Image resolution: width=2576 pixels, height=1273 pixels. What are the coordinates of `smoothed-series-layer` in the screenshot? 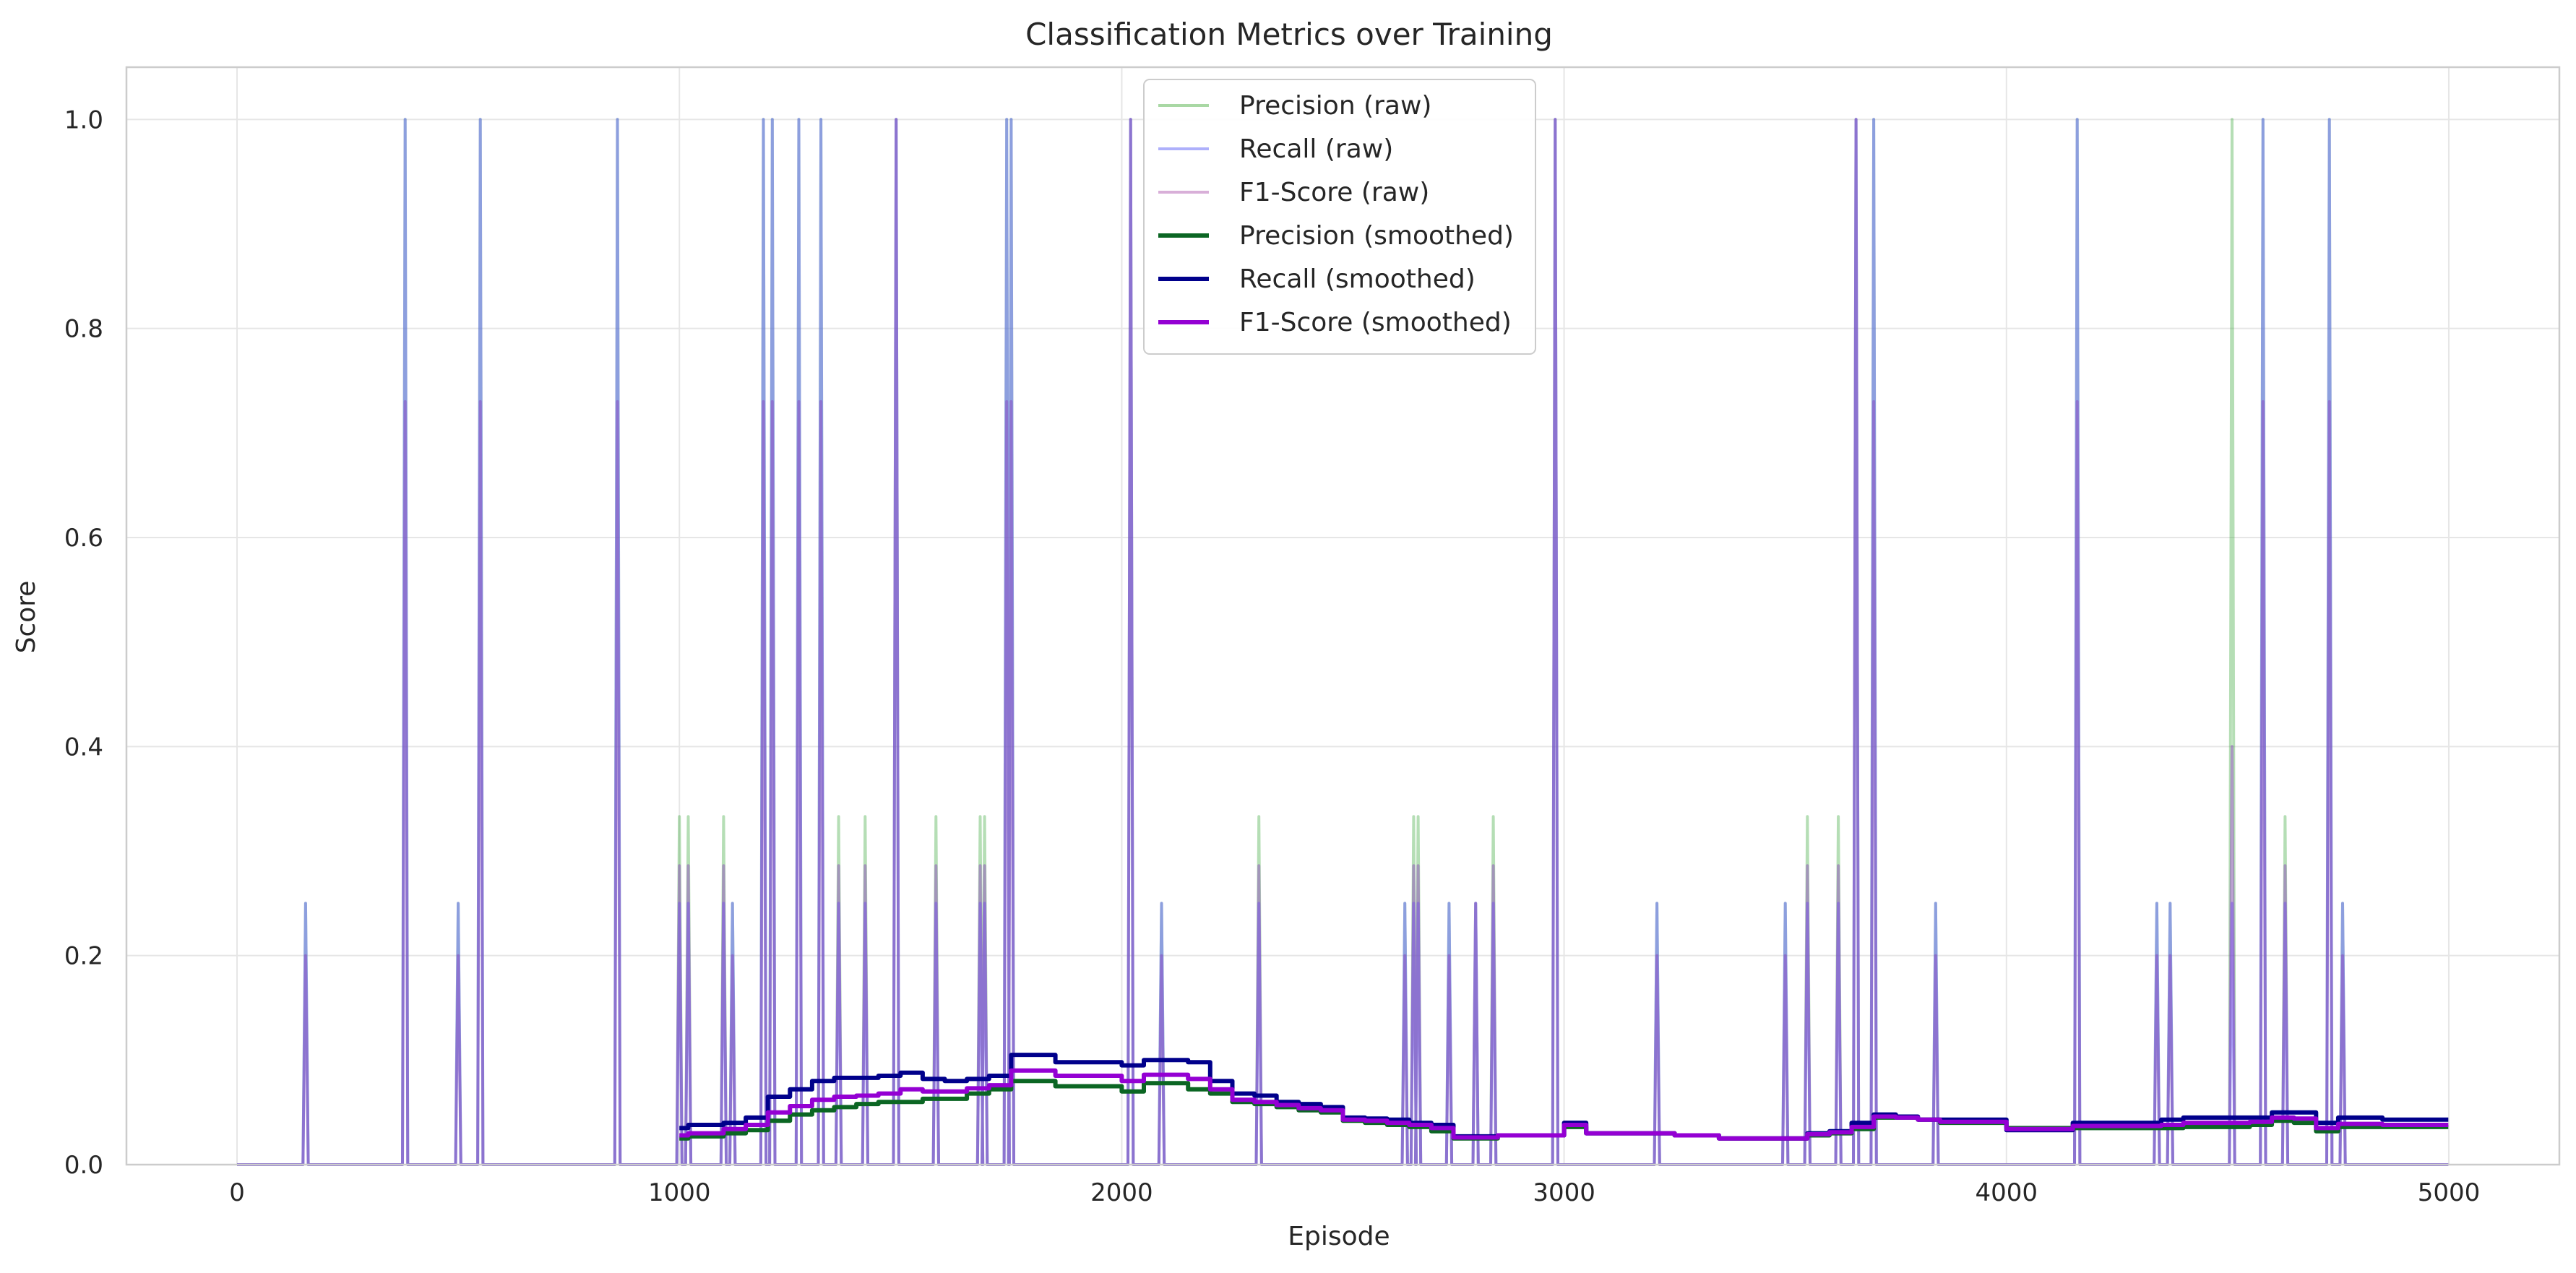 It's located at (1564, 1097).